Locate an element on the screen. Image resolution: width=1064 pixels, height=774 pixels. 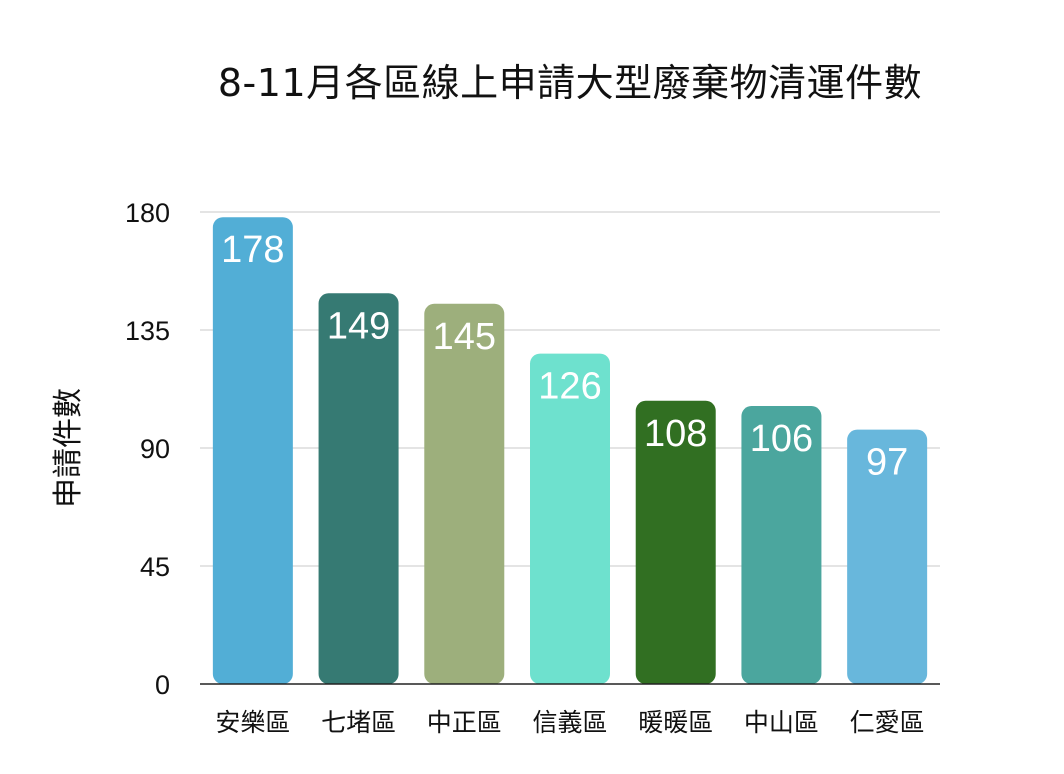
data-label: 178 is located at coordinates (252, 250).